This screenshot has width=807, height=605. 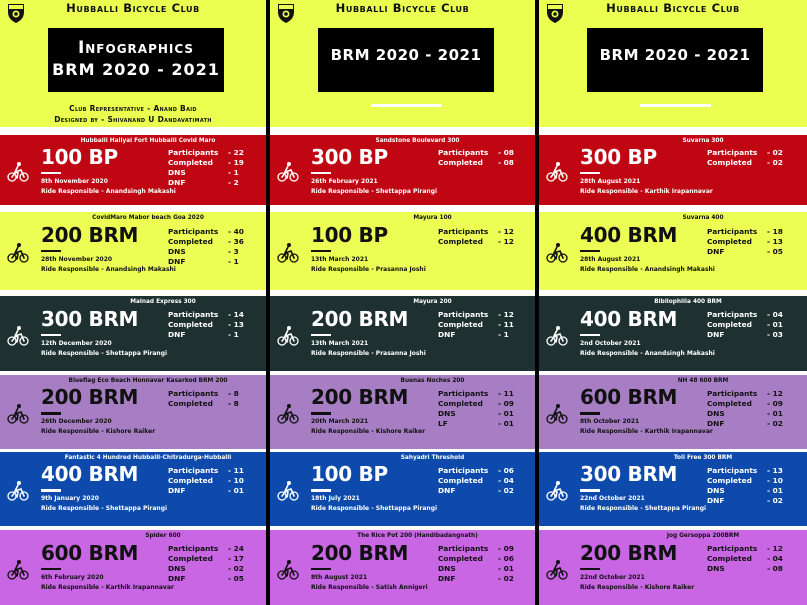 I want to click on stat-value: - 8, so click(x=233, y=404).